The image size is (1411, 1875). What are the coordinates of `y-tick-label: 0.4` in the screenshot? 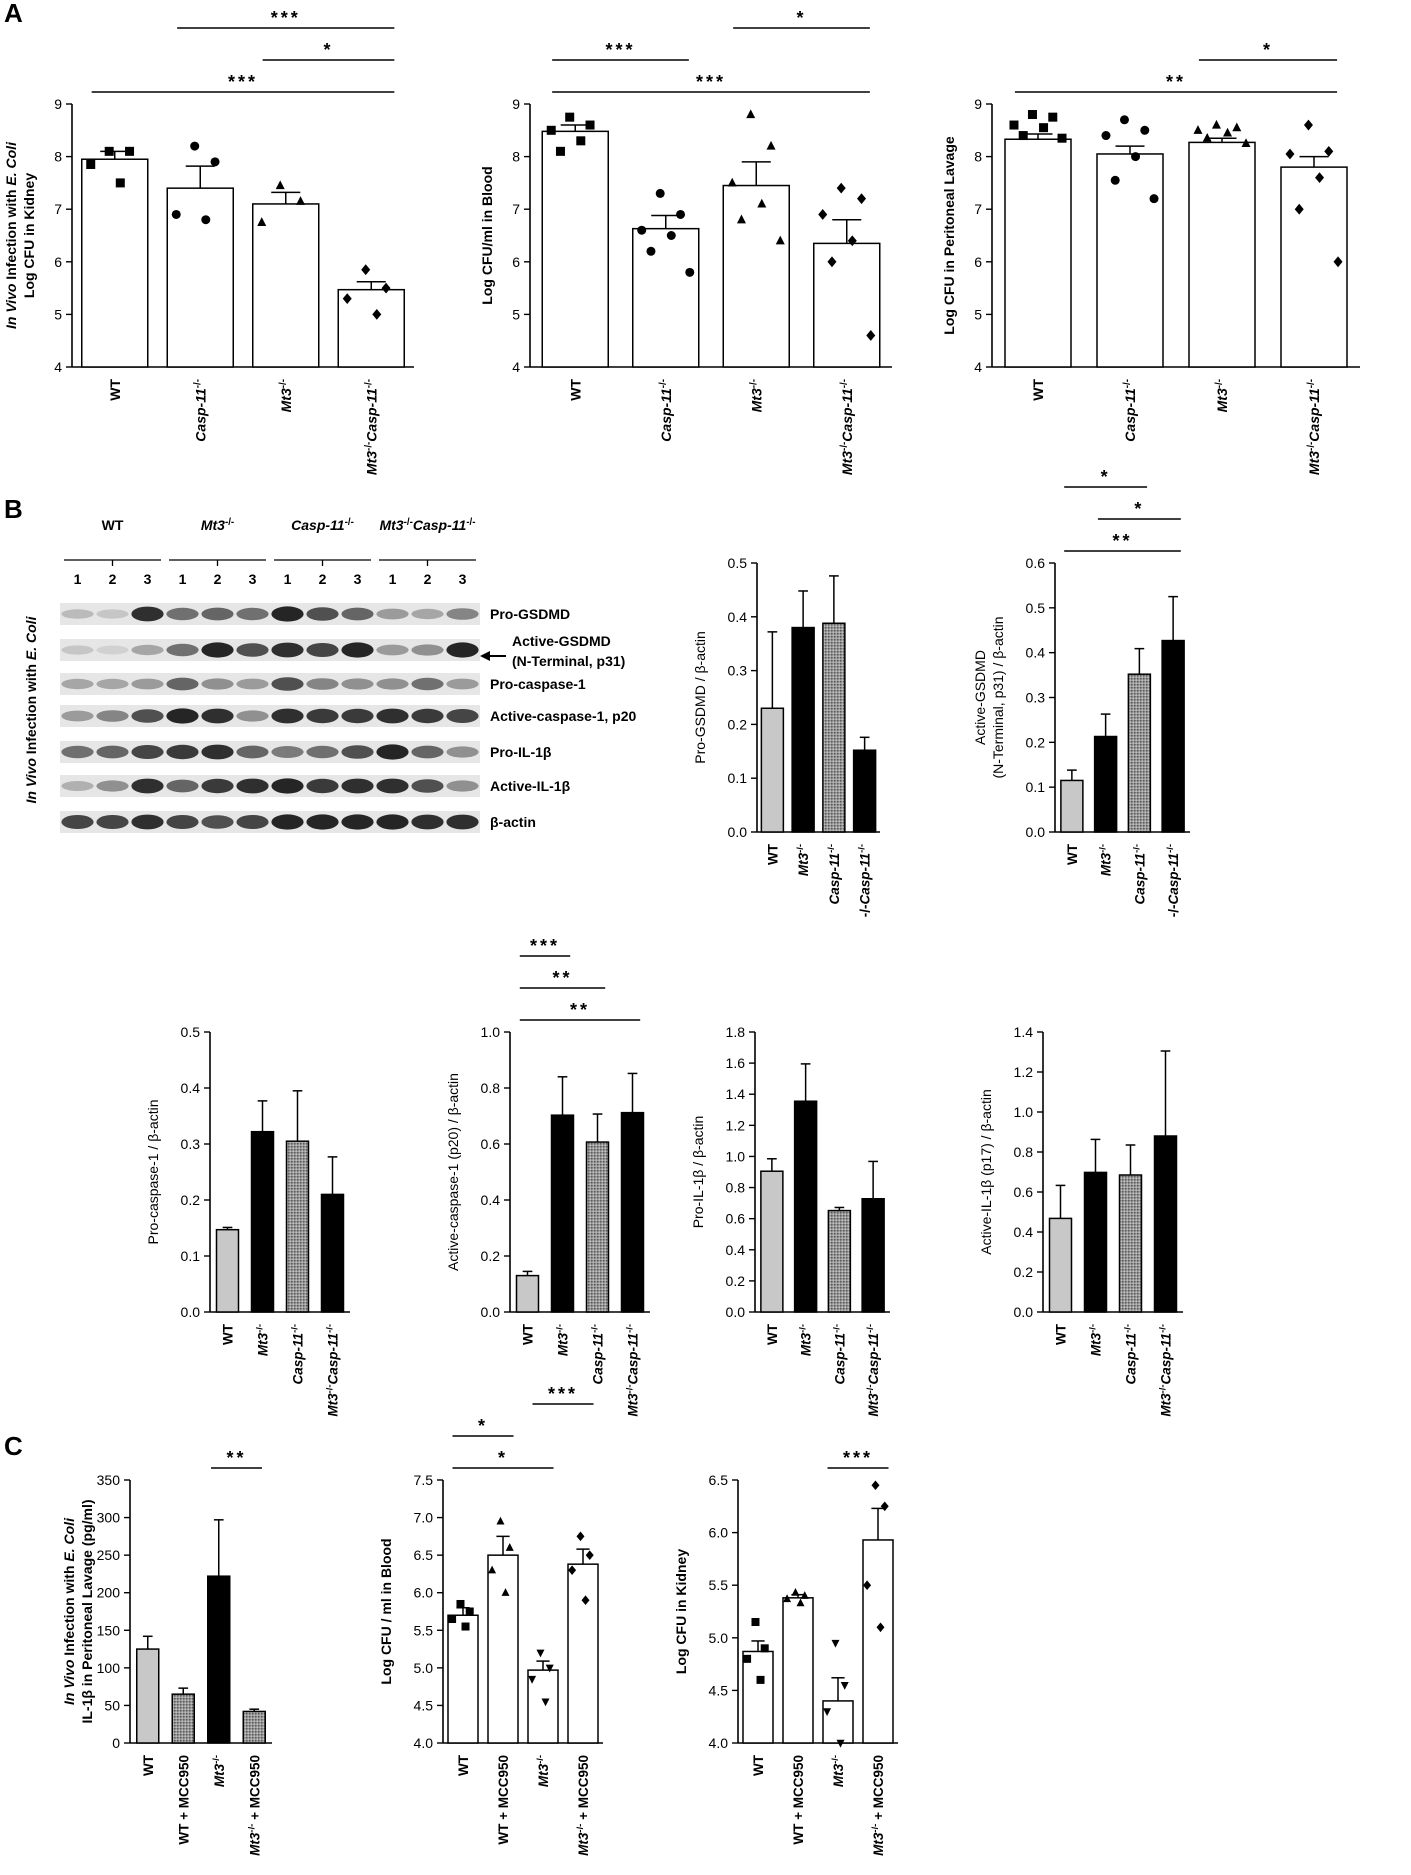 It's located at (191, 1088).